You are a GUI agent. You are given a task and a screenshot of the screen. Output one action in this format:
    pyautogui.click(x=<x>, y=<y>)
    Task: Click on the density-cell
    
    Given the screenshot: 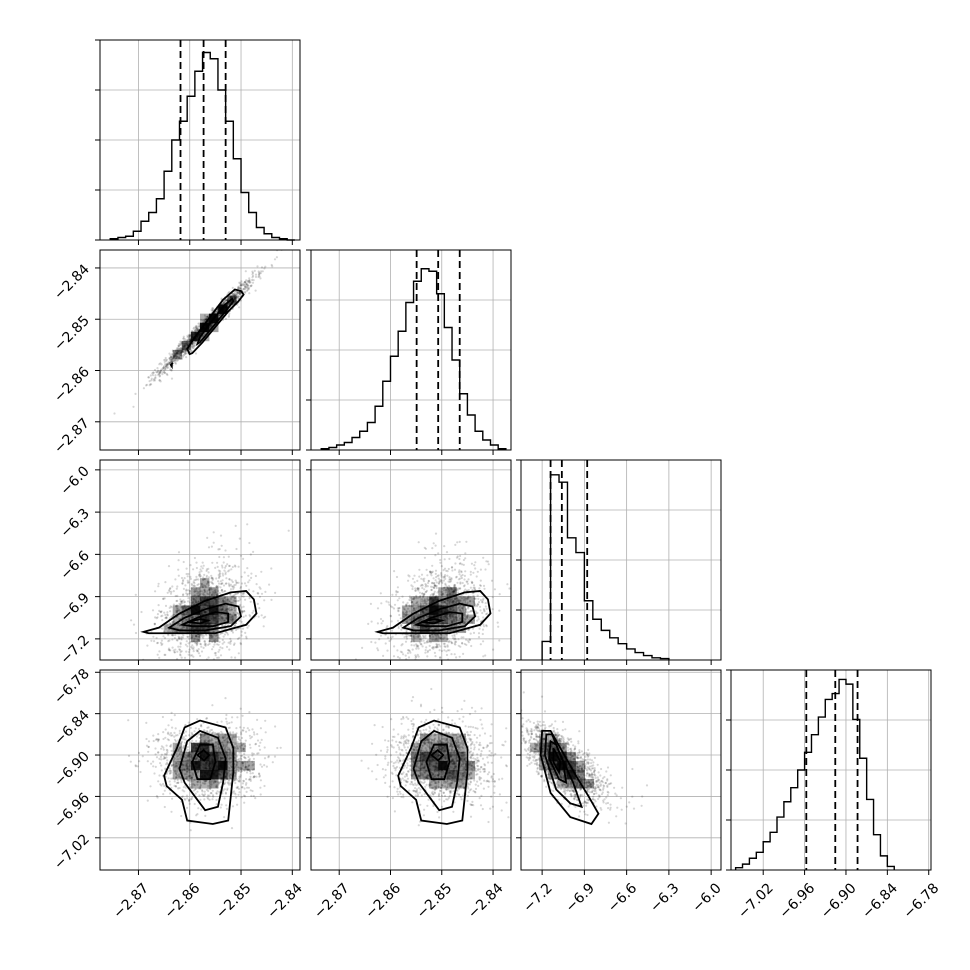 What is the action you would take?
    pyautogui.click(x=186, y=345)
    